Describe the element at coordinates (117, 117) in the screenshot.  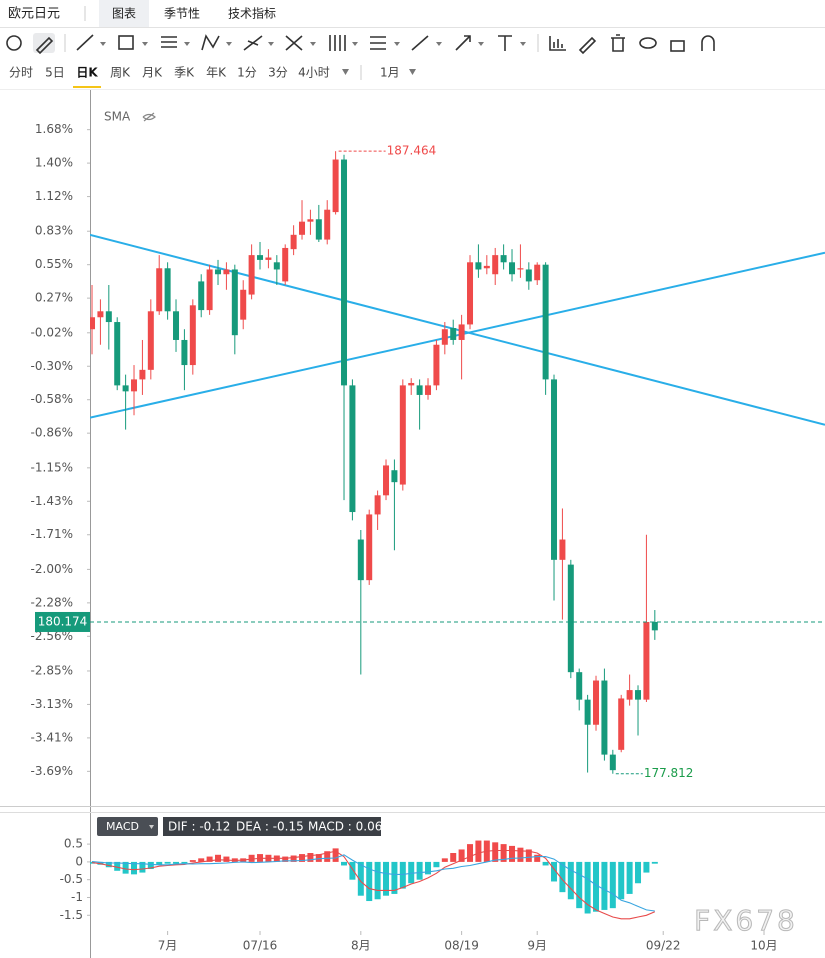
I see `indicator-label: SMA` at that location.